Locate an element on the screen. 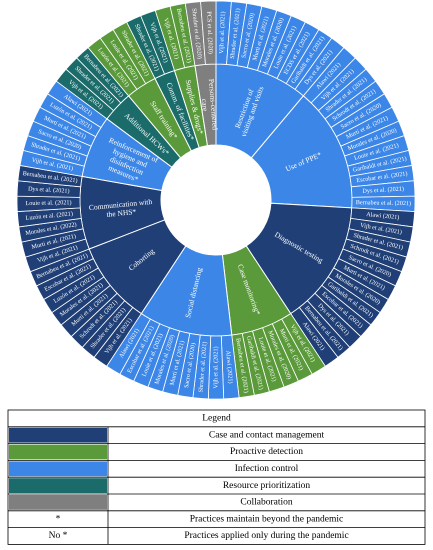 This screenshot has width=433, height=550. legend-label: Infection control is located at coordinates (267, 468).